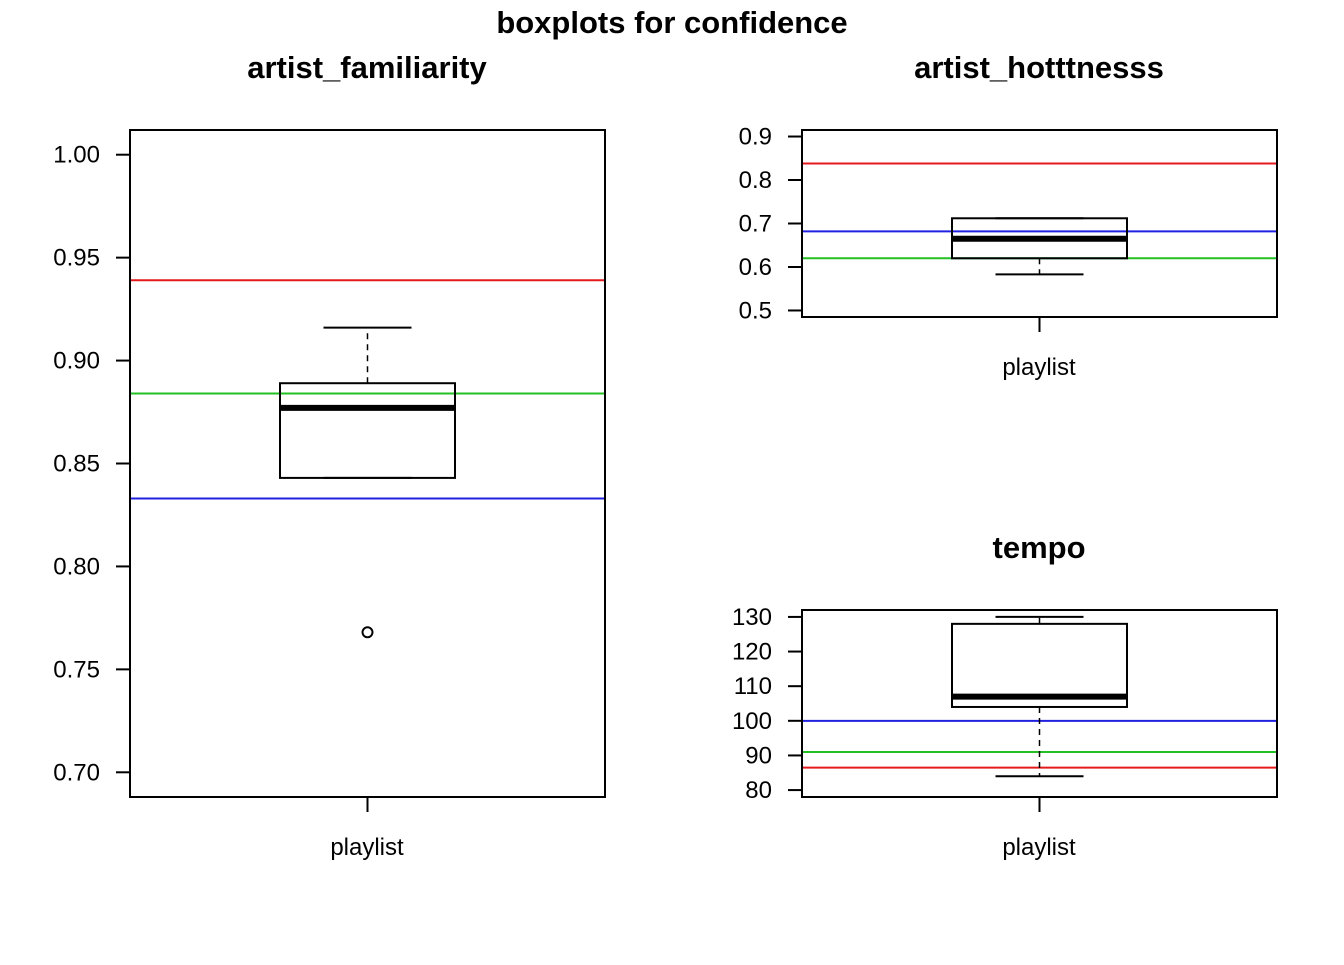 The height and width of the screenshot is (965, 1344). What do you see at coordinates (76, 258) in the screenshot?
I see `y-tick-label: 0.95` at bounding box center [76, 258].